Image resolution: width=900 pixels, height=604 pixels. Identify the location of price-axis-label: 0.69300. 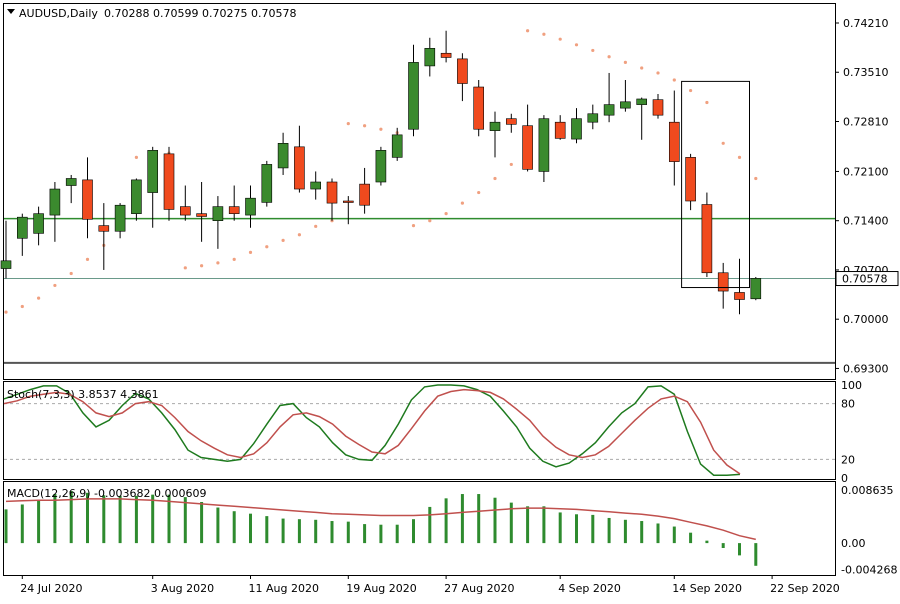
(866, 368).